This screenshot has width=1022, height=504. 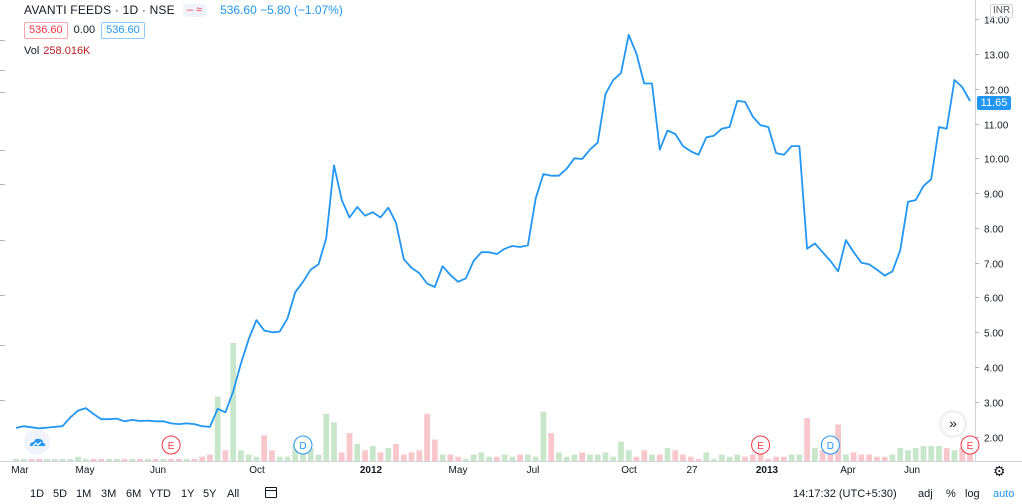 I want to click on legend-controls: – ≈, so click(x=194, y=10).